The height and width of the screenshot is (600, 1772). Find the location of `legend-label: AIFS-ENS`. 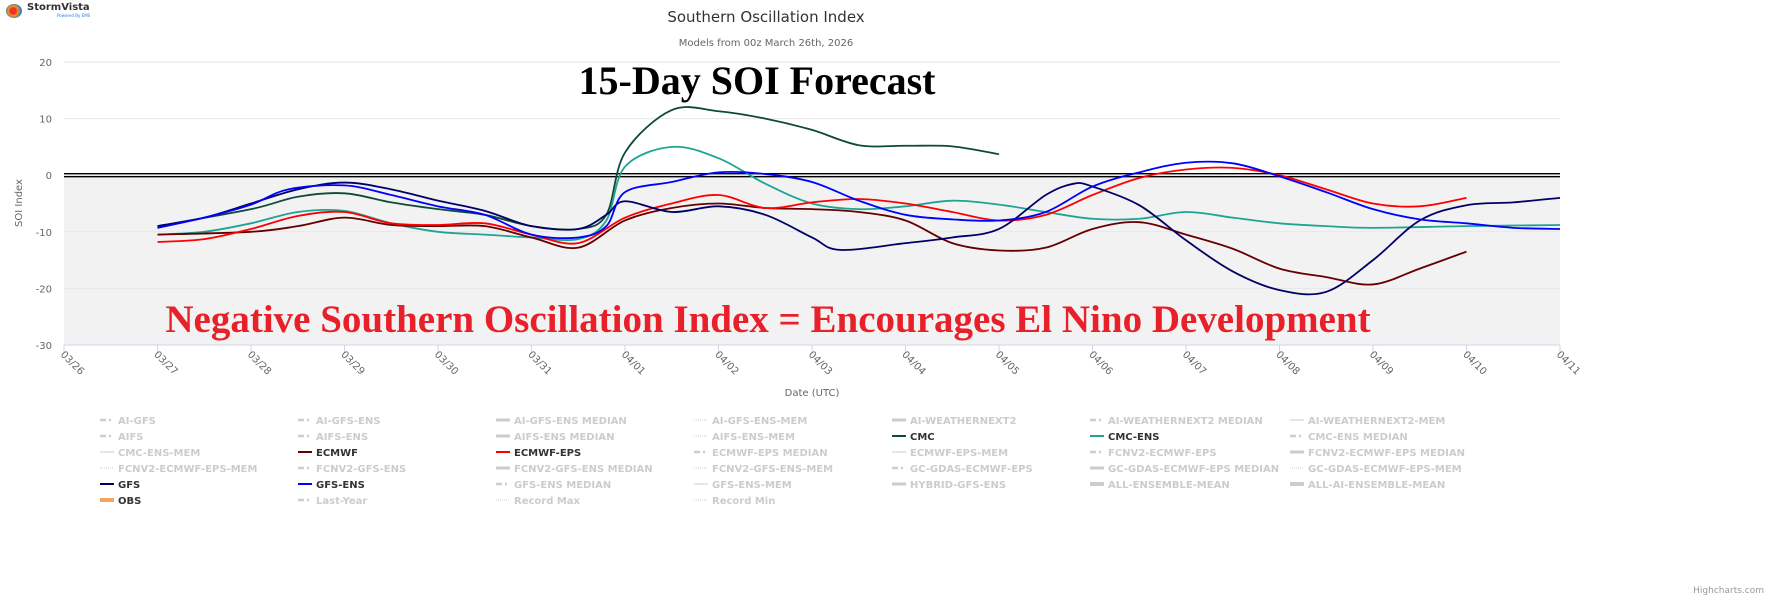

legend-label: AIFS-ENS is located at coordinates (342, 437).